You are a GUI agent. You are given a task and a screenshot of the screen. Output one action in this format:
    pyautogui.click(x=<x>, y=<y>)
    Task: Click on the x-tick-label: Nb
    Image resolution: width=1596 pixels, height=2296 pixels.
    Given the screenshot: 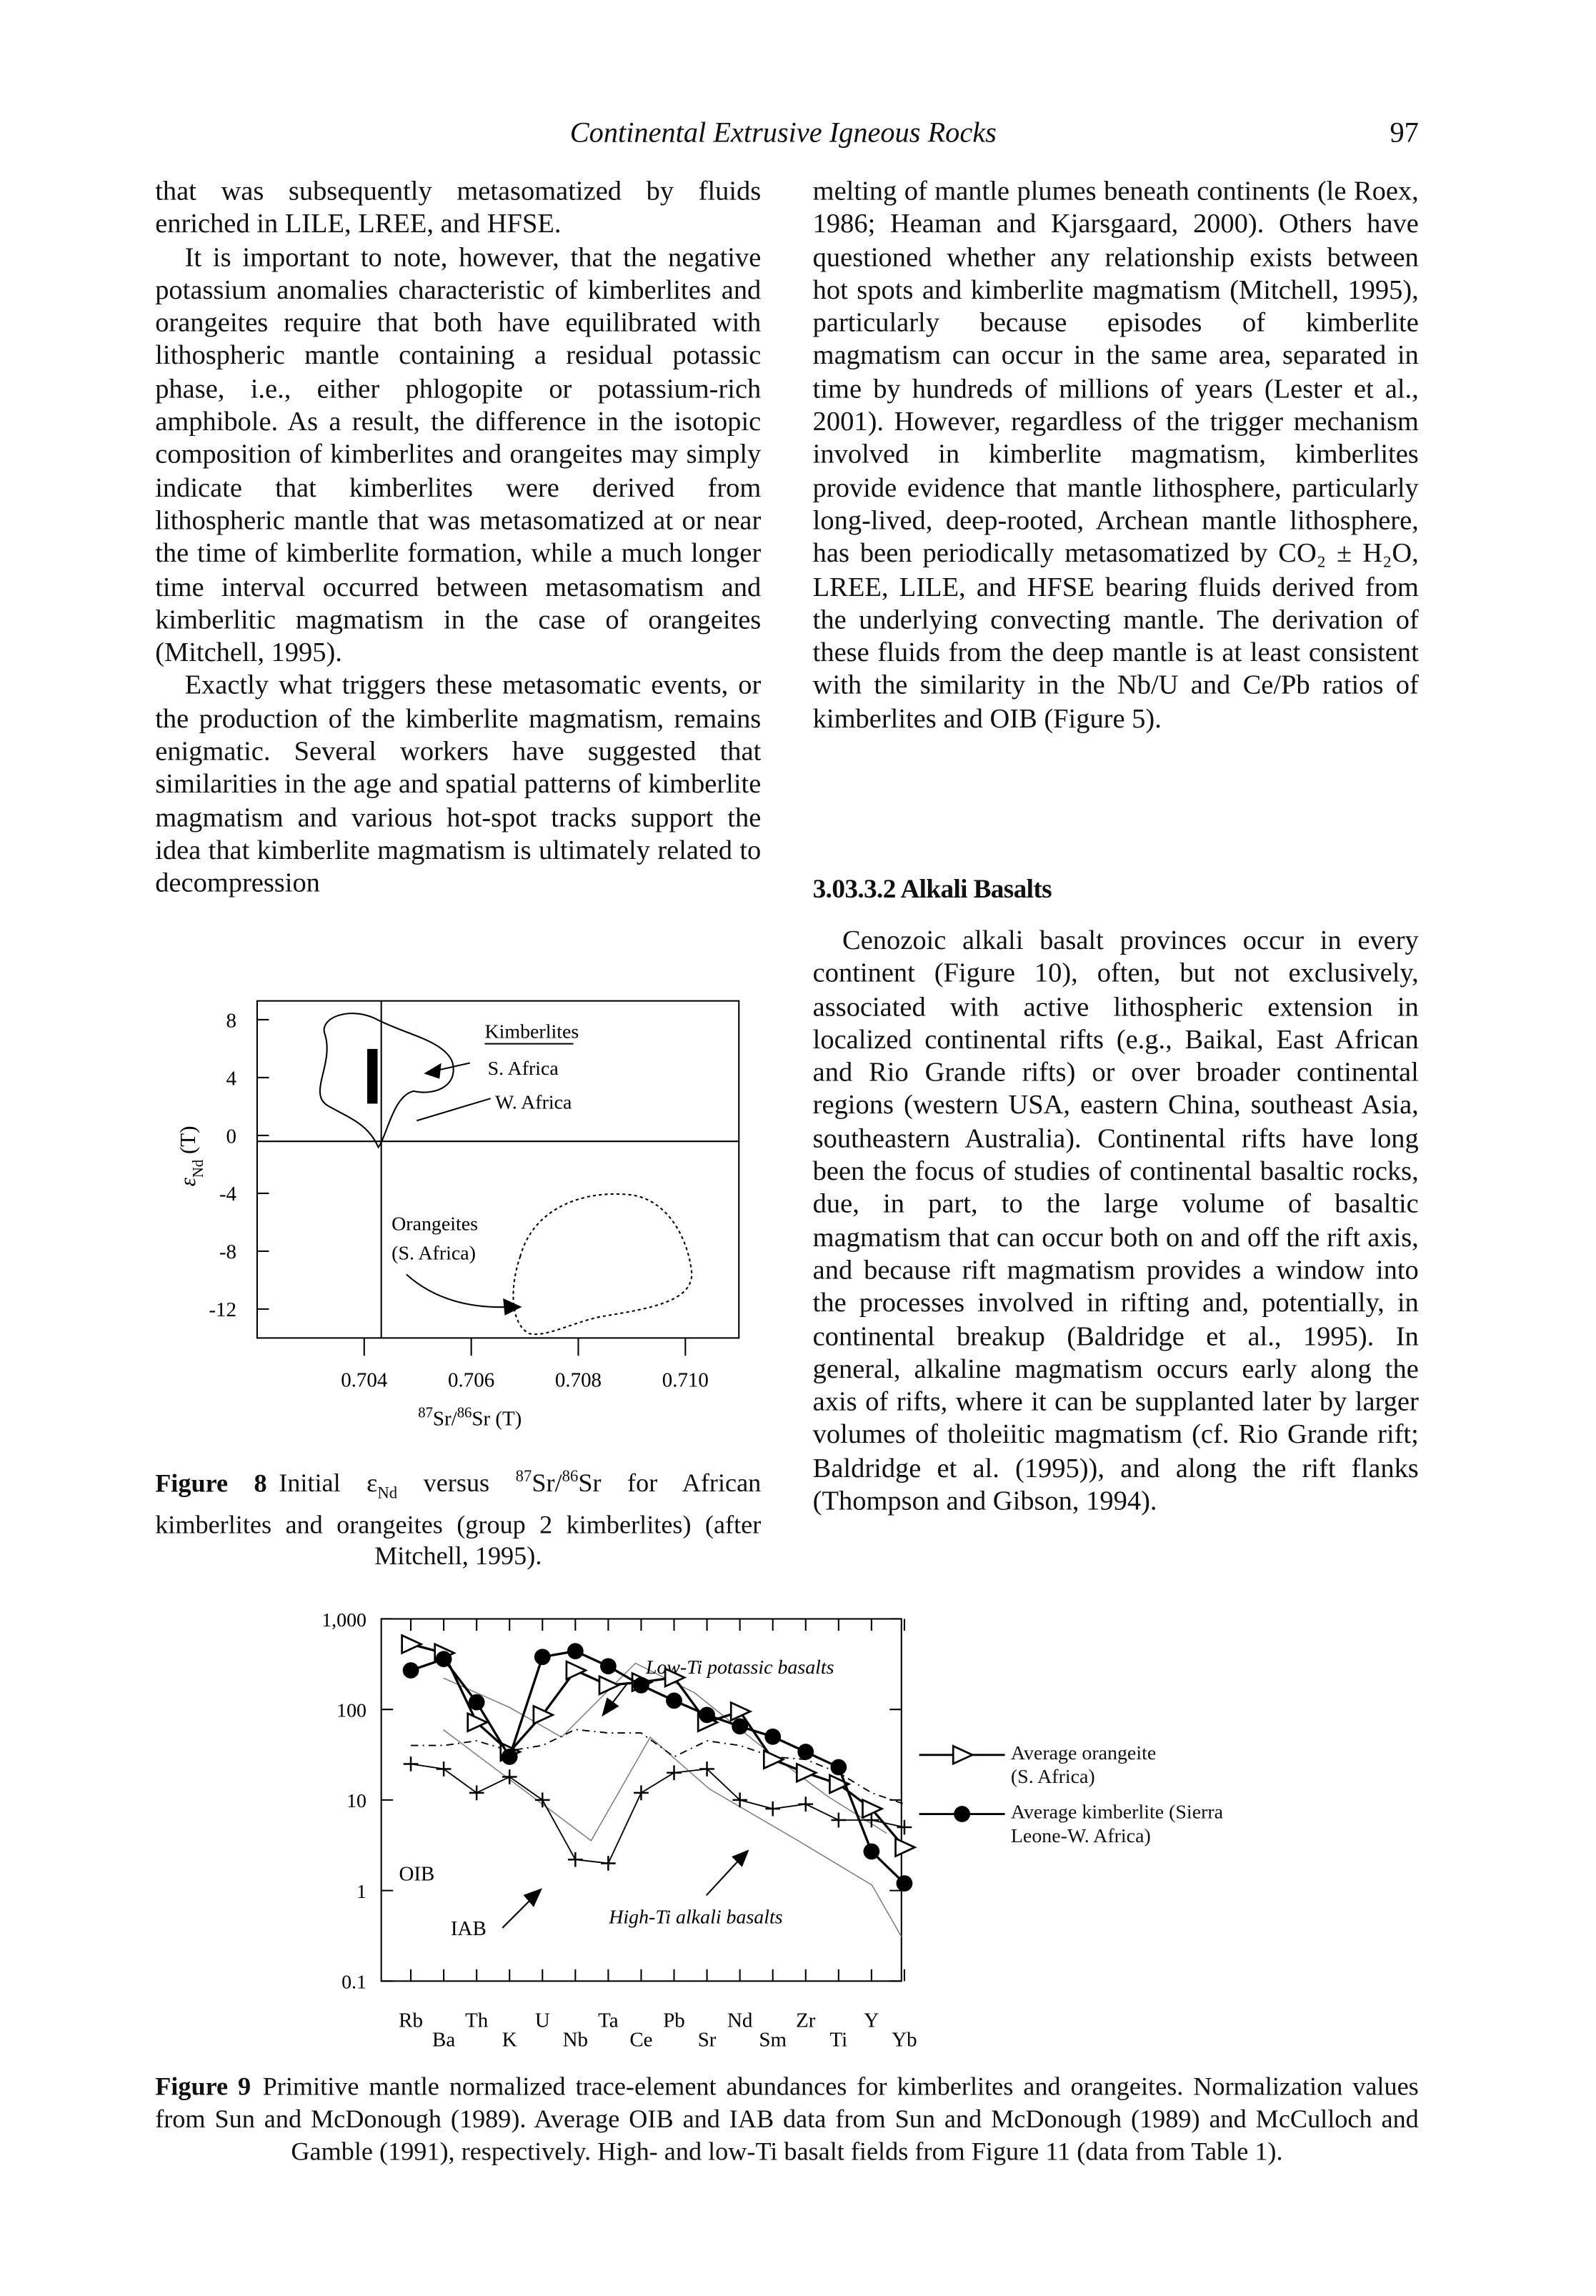 What is the action you would take?
    pyautogui.click(x=575, y=2040)
    